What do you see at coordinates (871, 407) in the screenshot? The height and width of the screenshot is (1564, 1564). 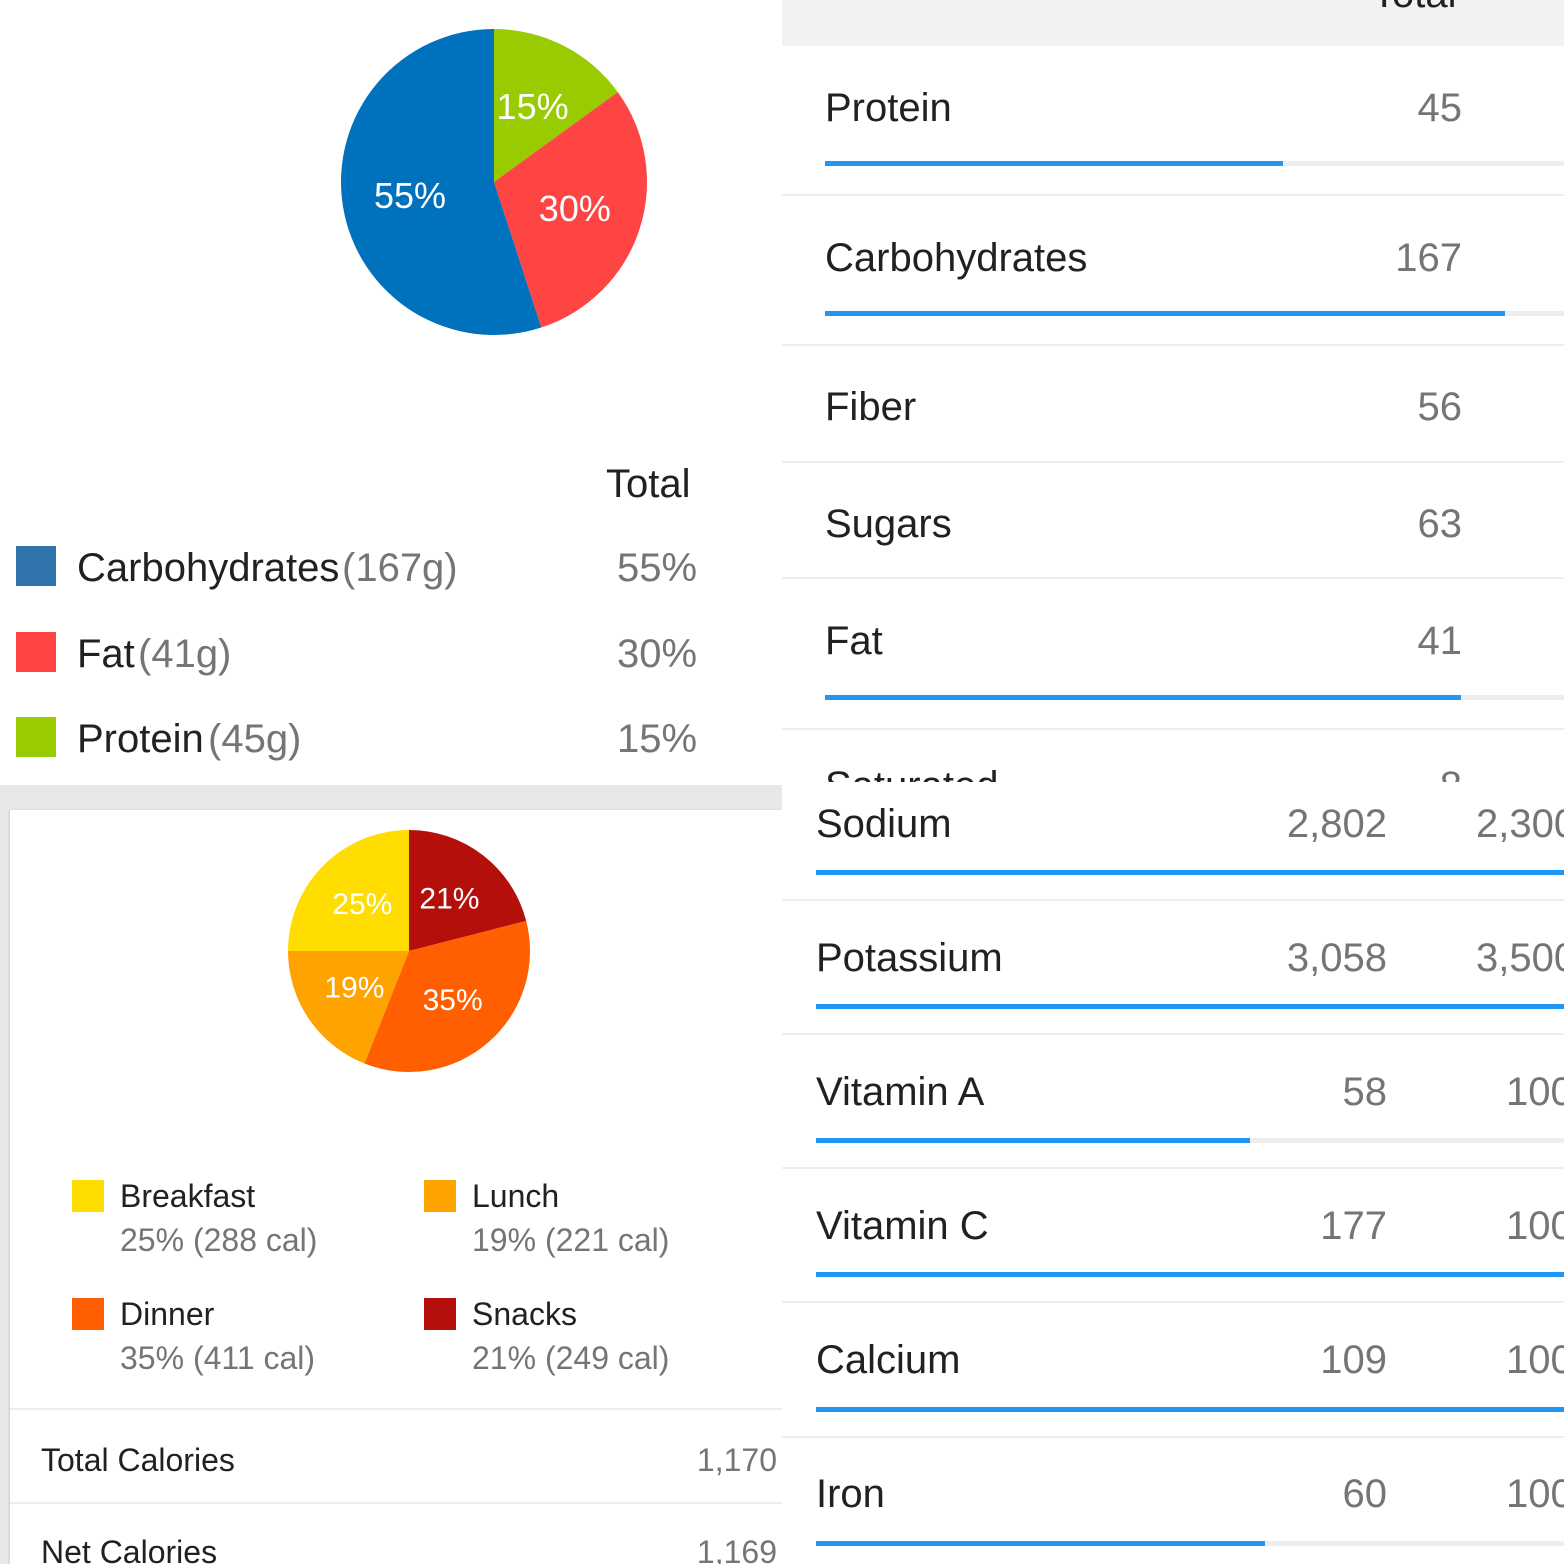 I see `nutrient-name: Fiber` at bounding box center [871, 407].